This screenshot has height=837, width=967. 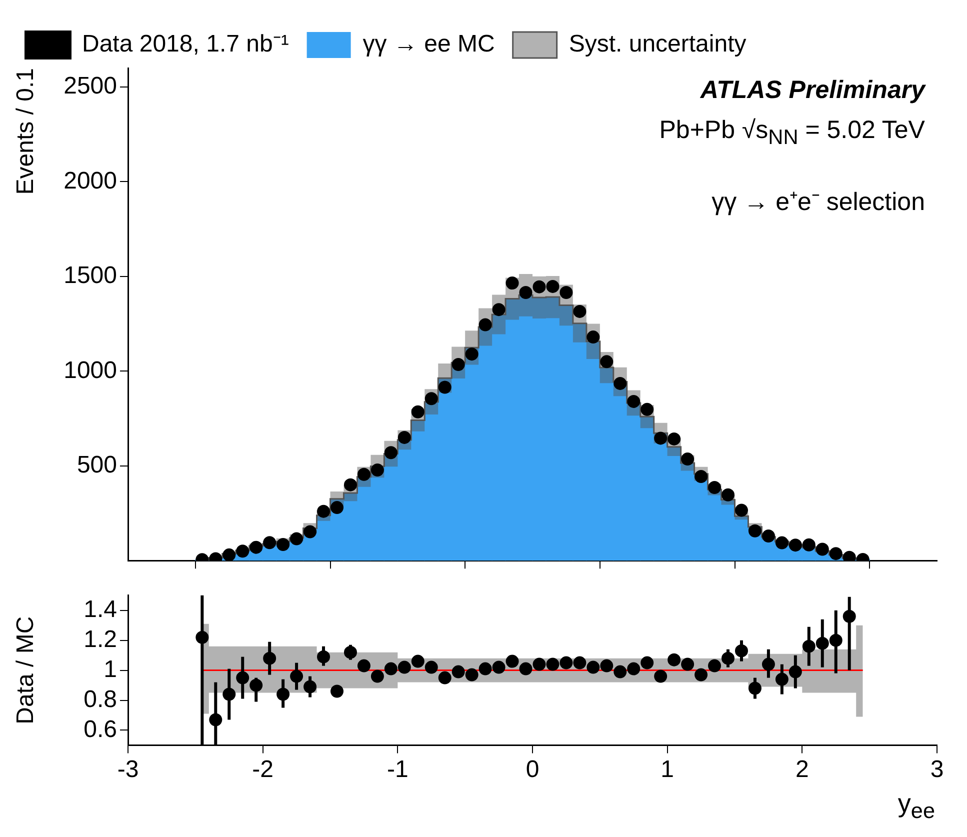 What do you see at coordinates (428, 44) in the screenshot?
I see `legend-label: γγ → ee MC` at bounding box center [428, 44].